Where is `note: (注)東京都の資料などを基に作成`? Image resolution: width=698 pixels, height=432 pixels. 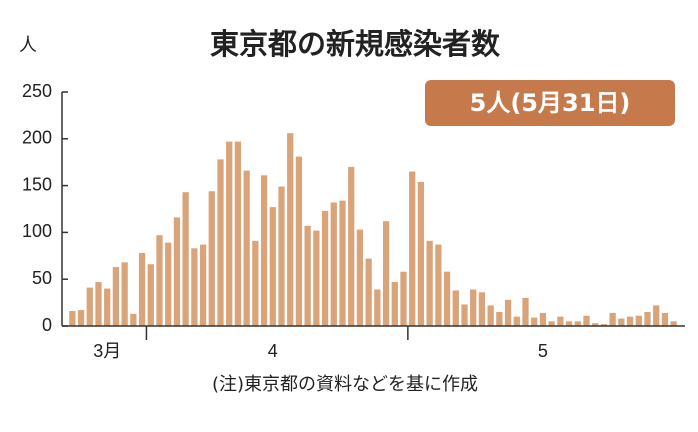 note: (注)東京都の資料などを基に作成 is located at coordinates (345, 384).